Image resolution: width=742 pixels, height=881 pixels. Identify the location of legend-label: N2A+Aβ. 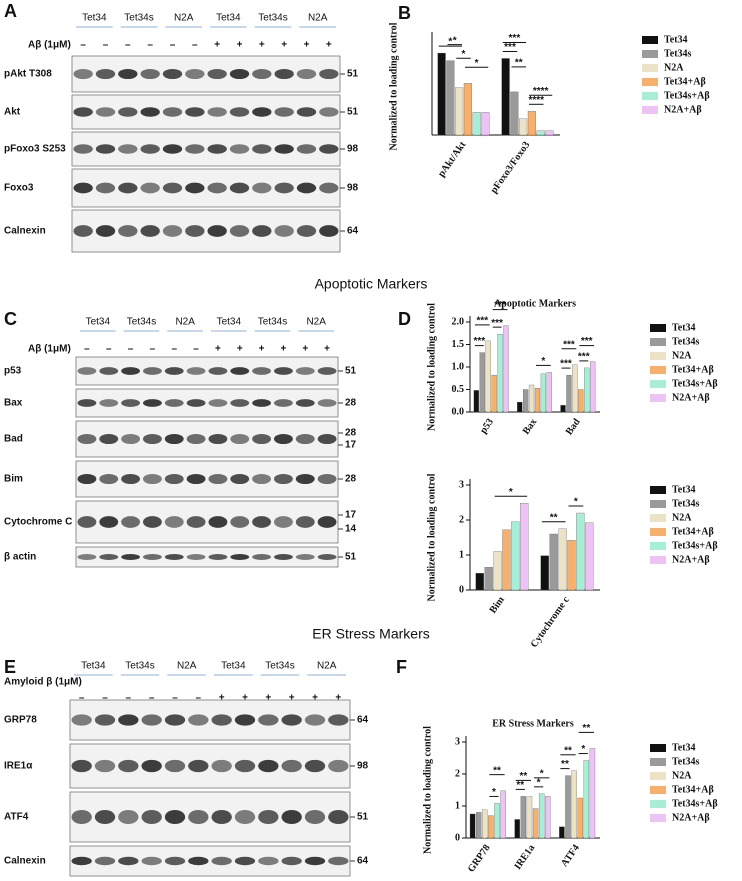
(691, 817).